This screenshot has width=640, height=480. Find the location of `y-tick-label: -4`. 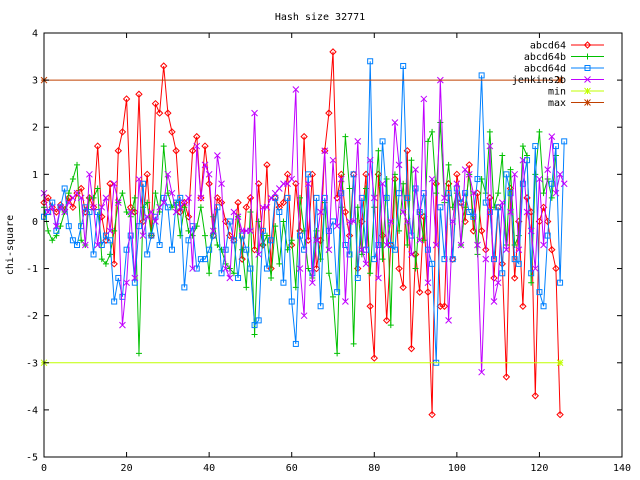

y-tick-label: -4 is located at coordinates (32, 410).